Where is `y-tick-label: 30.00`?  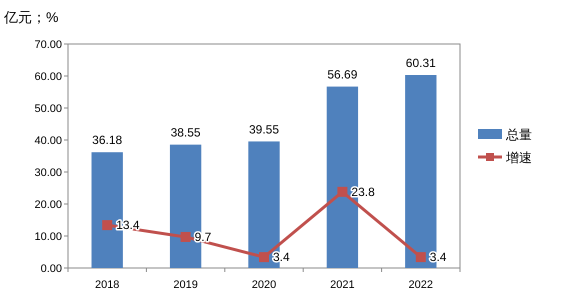 y-tick-label: 30.00 is located at coordinates (48, 173).